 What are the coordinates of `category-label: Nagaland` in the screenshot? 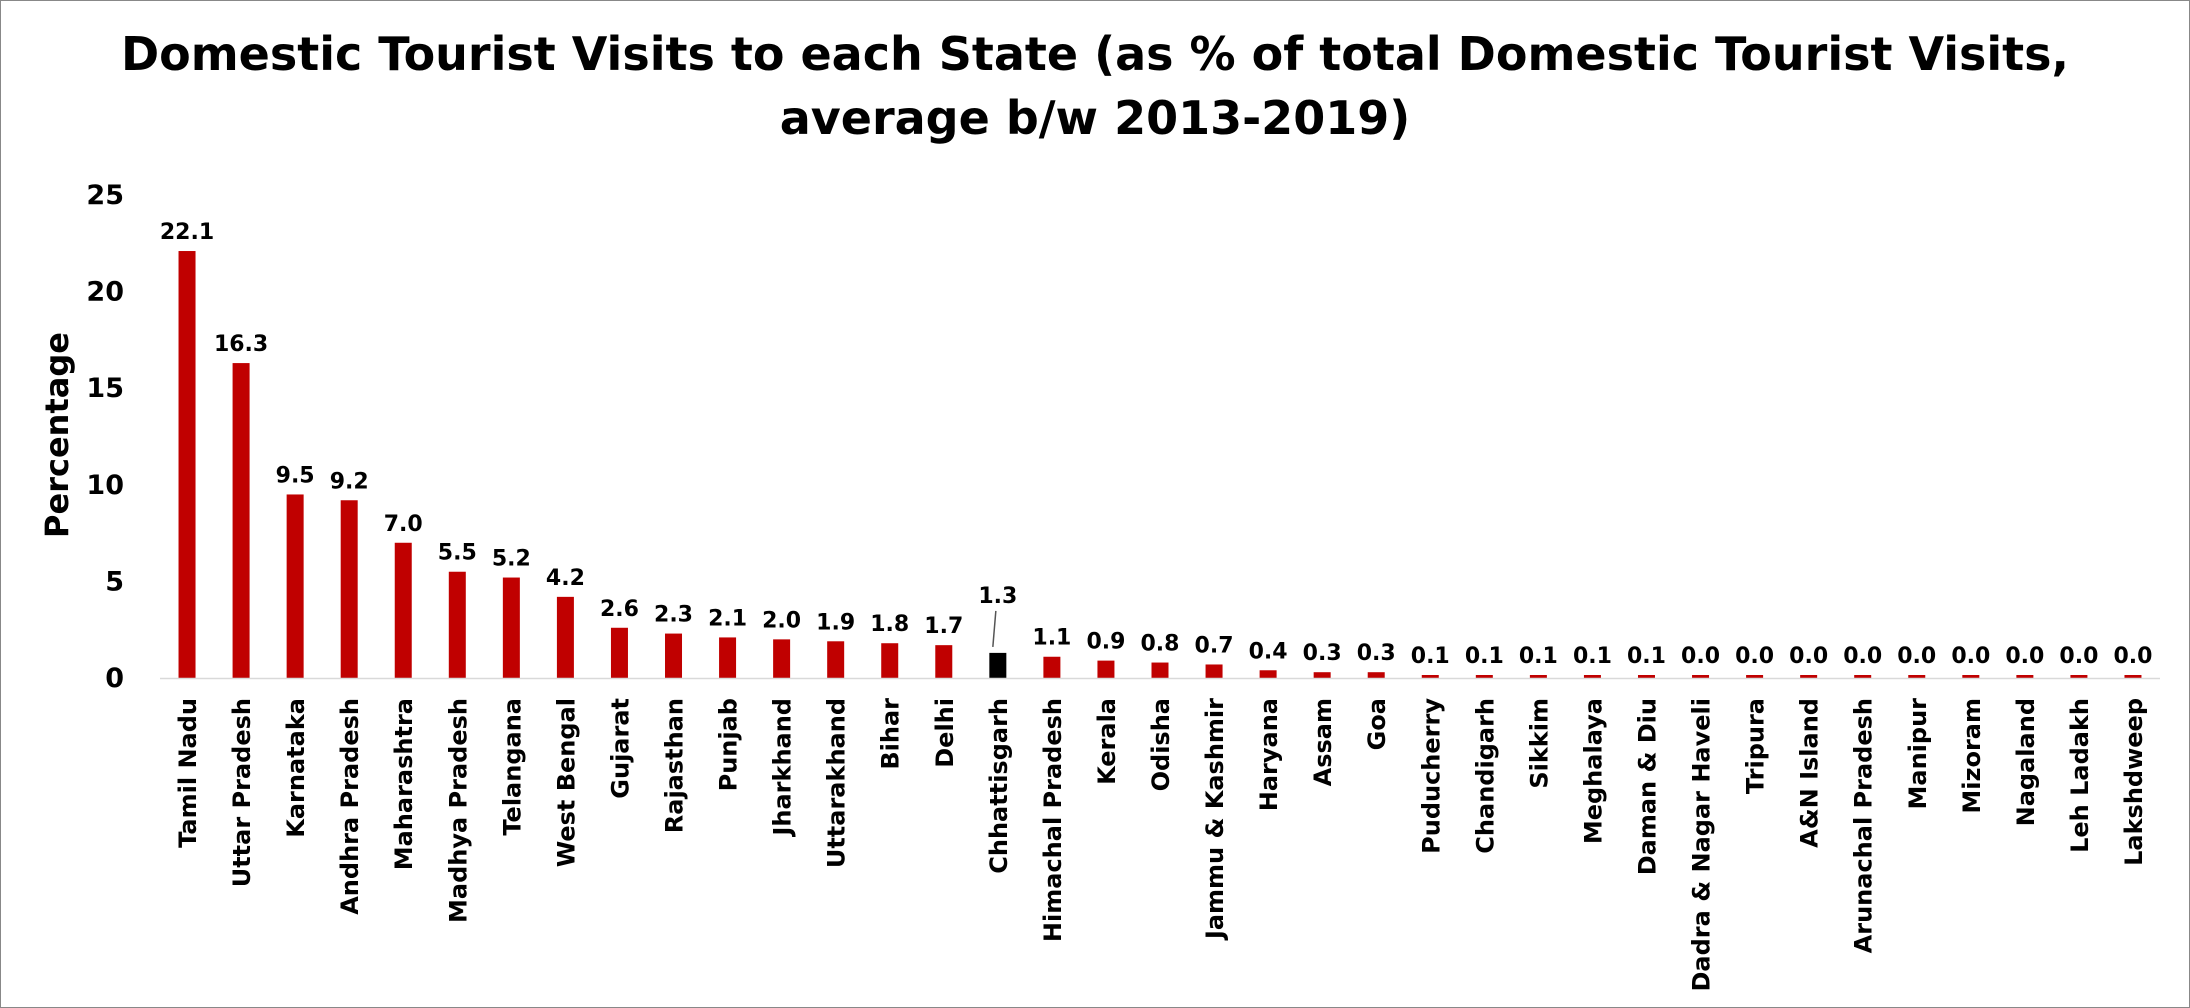 It's located at (2026, 762).